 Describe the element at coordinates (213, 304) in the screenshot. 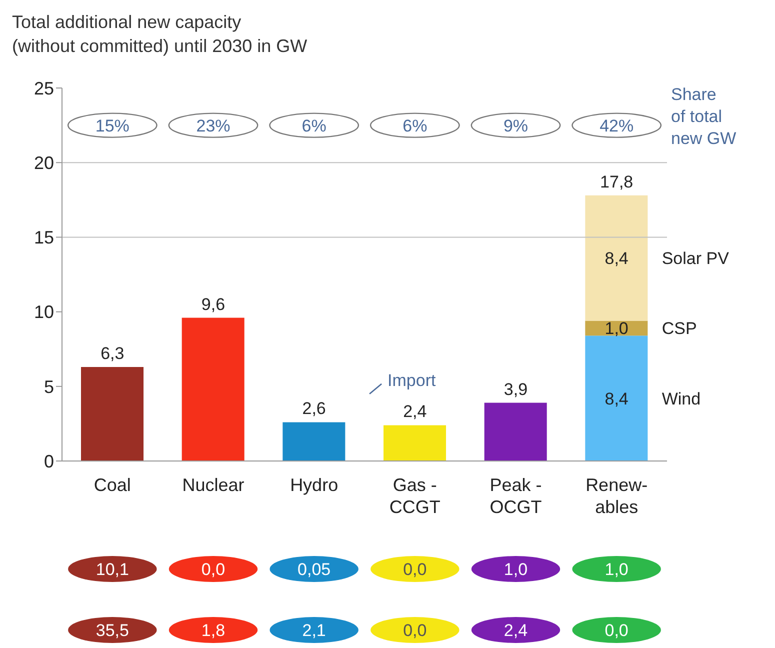

I see `data-label: 9,6` at that location.